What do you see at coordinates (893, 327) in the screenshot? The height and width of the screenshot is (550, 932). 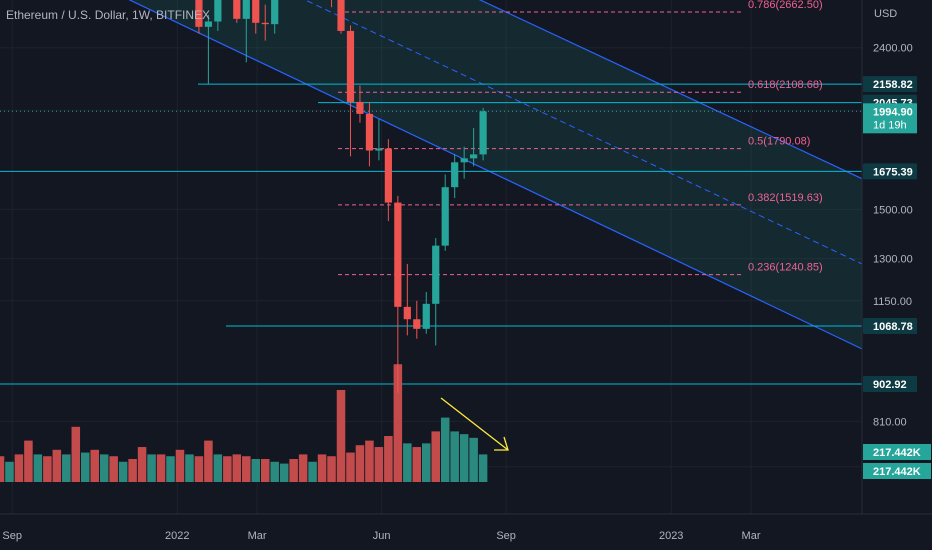 I see `price-tag-label: 1068.78` at bounding box center [893, 327].